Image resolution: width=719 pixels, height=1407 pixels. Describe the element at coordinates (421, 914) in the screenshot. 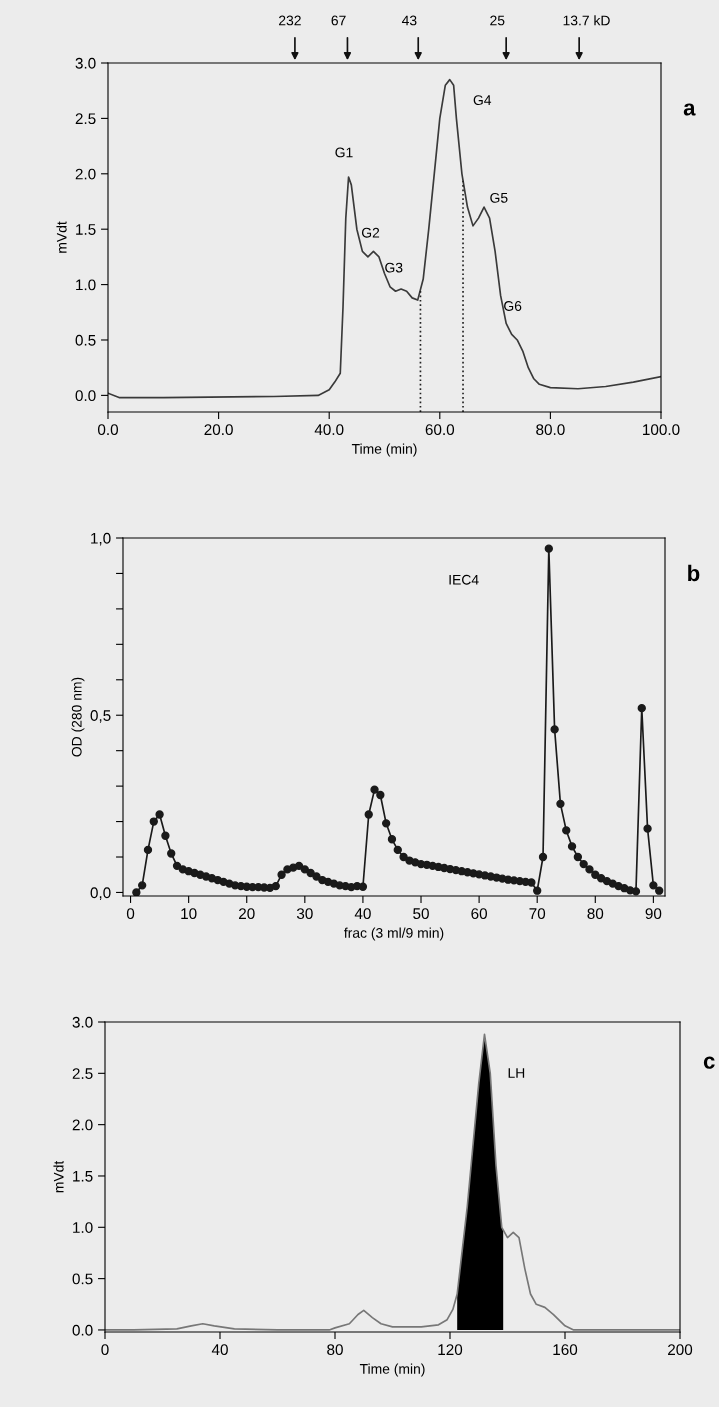

I see `x-tick-label: 50` at that location.